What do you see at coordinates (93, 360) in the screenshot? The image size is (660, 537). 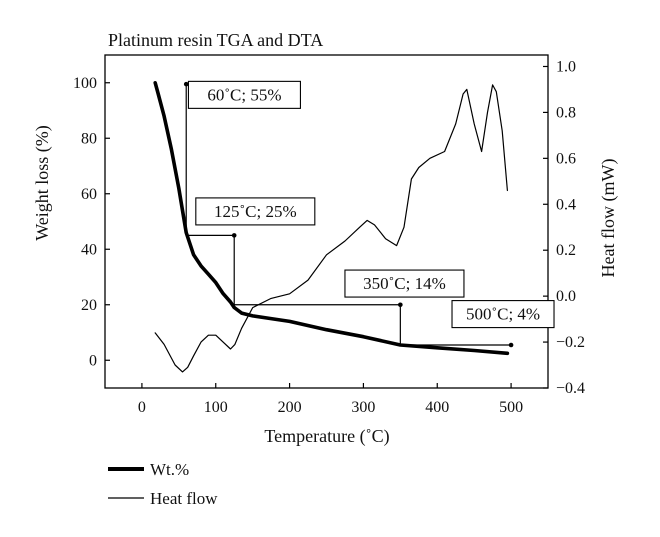 I see `y-left-tick-label: 0` at bounding box center [93, 360].